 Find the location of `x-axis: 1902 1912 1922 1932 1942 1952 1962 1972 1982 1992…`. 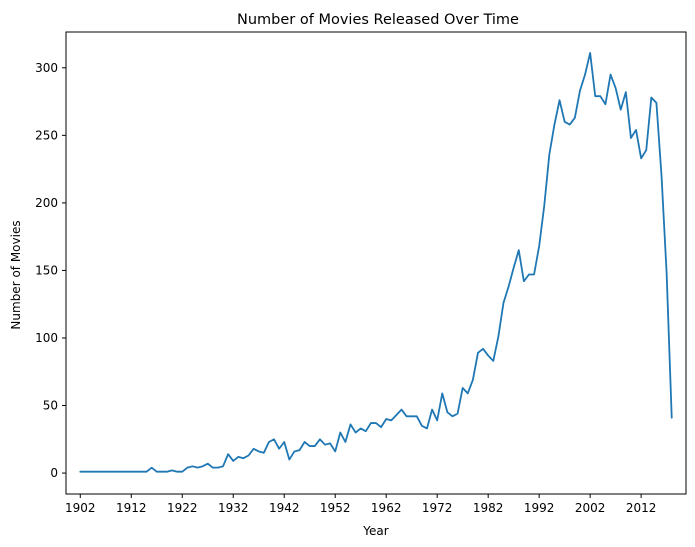

x-axis: 1902 1912 1922 1932 1942 1952 1962 1972 1982 1992… is located at coordinates (360, 504).